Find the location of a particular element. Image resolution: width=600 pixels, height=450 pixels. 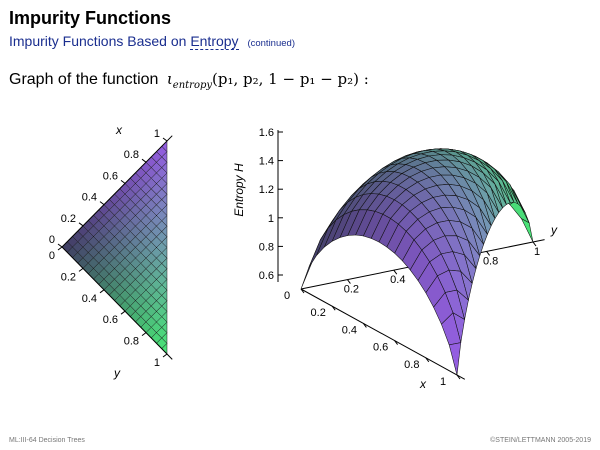

surface-x-tick-label: 0.2 is located at coordinates (318, 313).